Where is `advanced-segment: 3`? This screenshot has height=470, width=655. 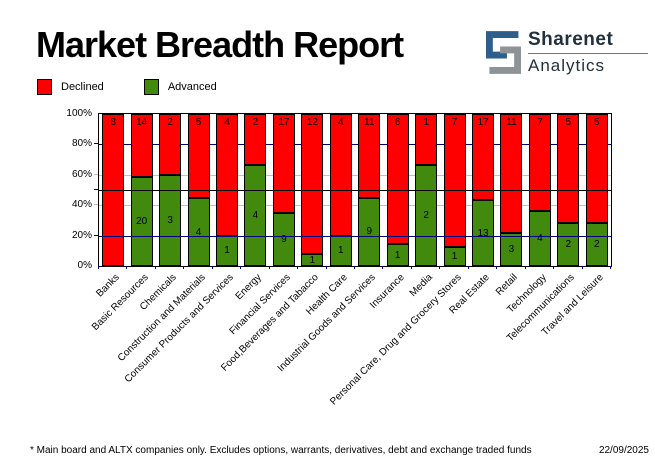 advanced-segment: 3 is located at coordinates (170, 220).